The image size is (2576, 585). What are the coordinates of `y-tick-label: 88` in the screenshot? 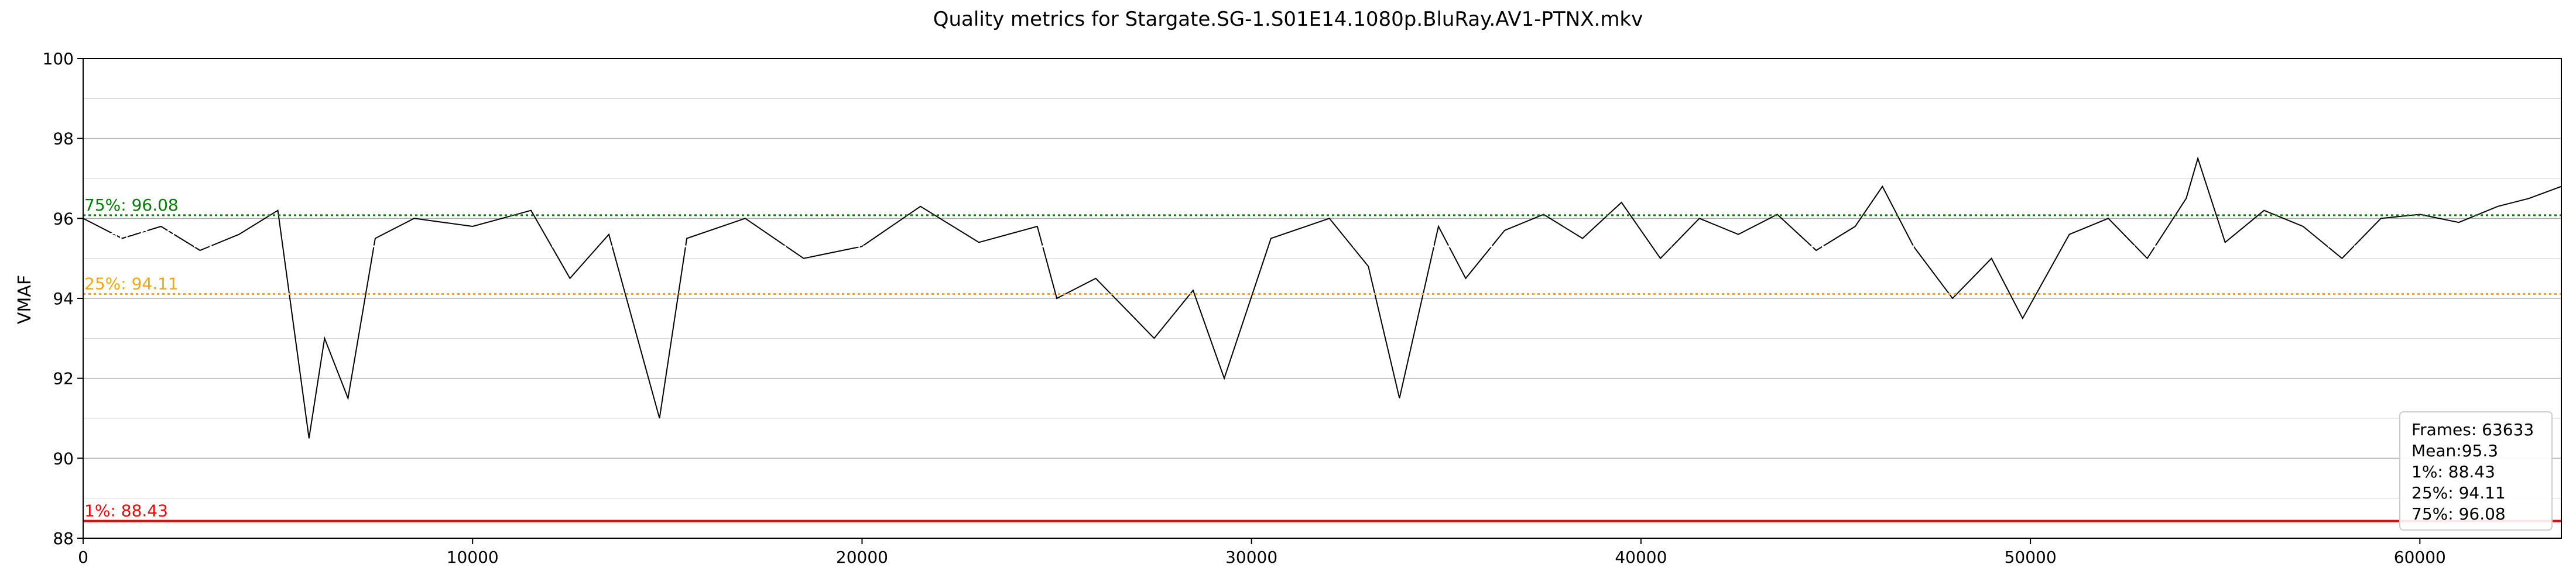 It's located at (63, 538).